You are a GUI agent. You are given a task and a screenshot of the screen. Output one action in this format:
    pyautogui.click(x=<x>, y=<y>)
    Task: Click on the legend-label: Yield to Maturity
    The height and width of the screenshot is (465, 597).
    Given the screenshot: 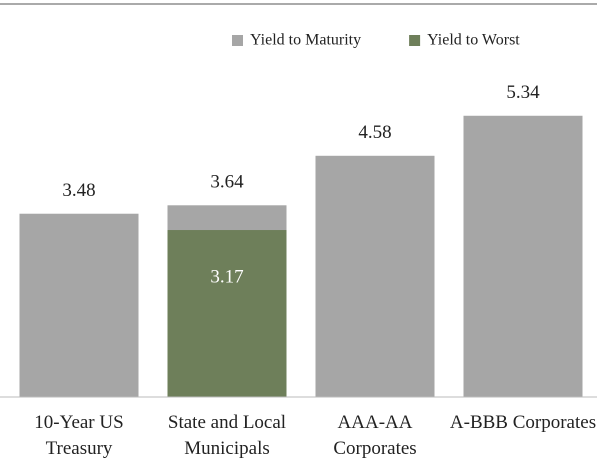 What is the action you would take?
    pyautogui.click(x=305, y=40)
    